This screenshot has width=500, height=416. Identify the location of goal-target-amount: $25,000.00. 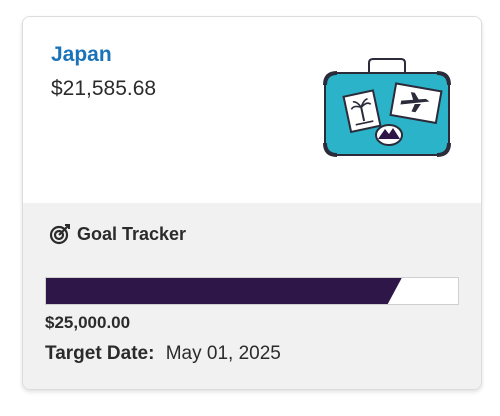
(88, 322).